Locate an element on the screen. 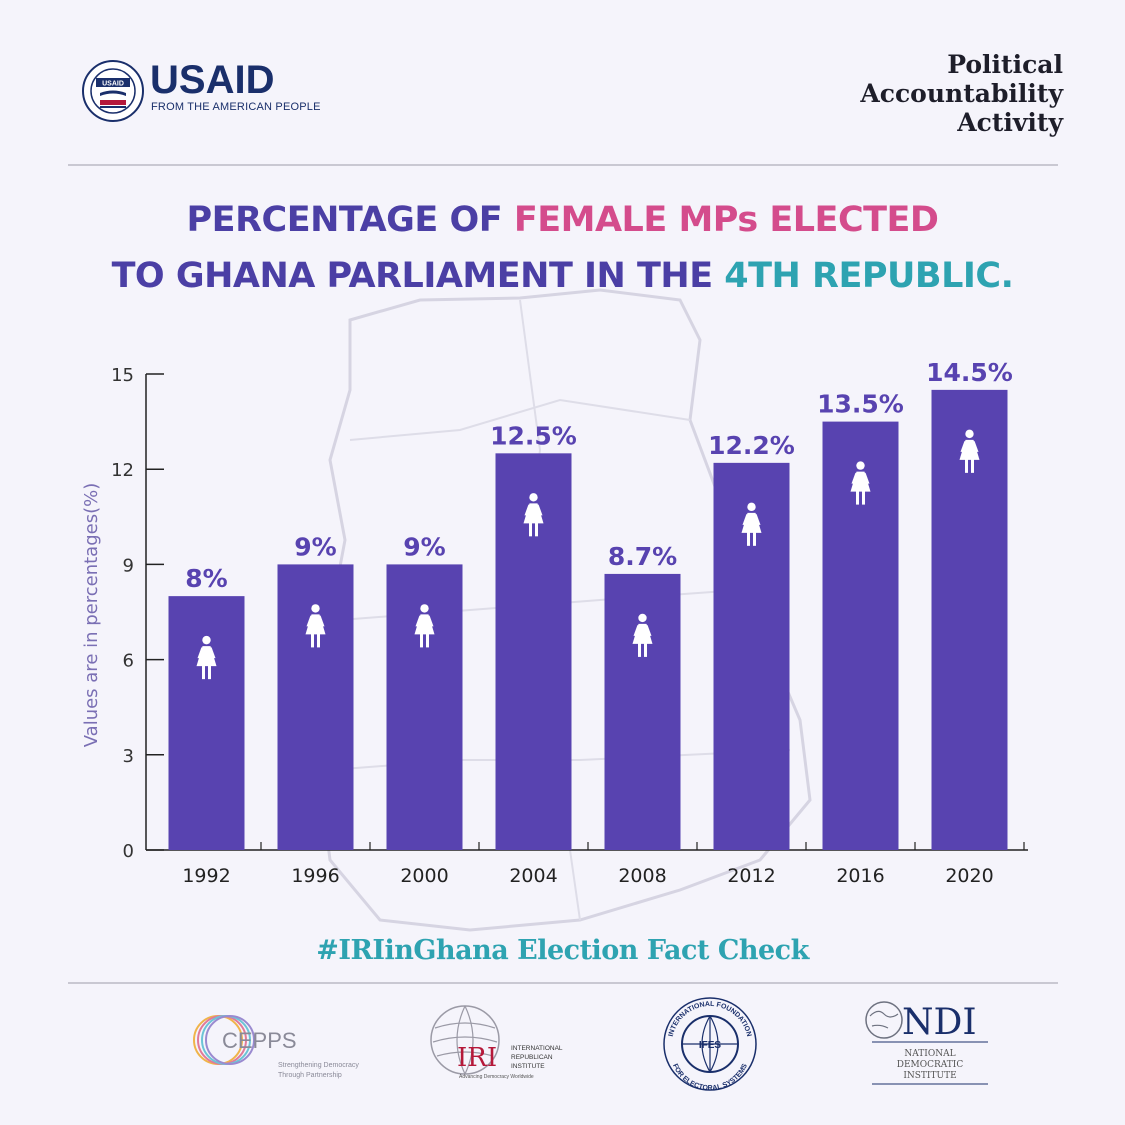  activity-line-2: Accountability is located at coordinates (961, 93).